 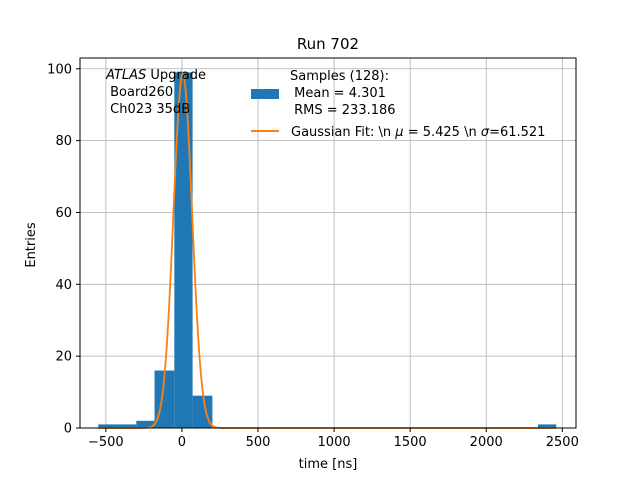 I want to click on y-axis-label: Entries, so click(x=31, y=245).